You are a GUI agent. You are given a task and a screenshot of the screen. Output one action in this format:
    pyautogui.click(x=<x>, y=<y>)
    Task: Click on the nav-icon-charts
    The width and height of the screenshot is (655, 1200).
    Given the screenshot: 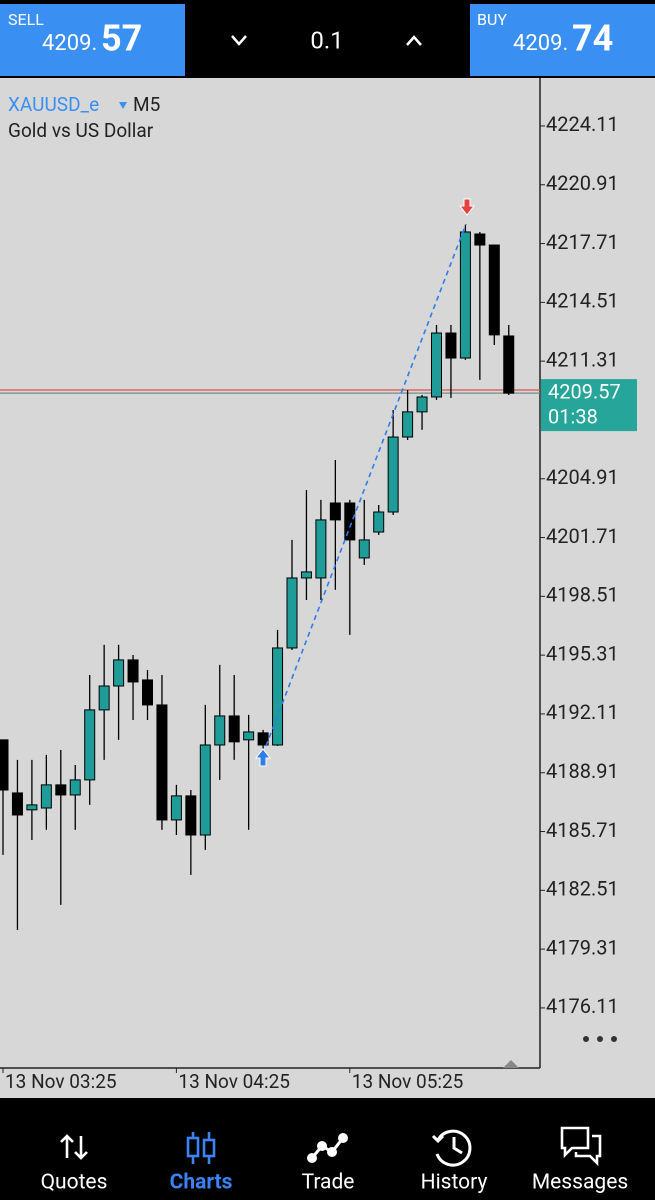 What is the action you would take?
    pyautogui.click(x=201, y=1148)
    